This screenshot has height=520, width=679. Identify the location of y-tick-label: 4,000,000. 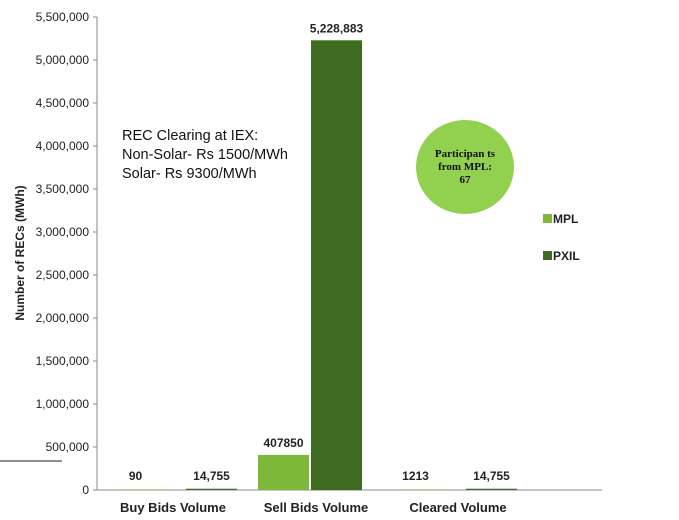
(63, 146).